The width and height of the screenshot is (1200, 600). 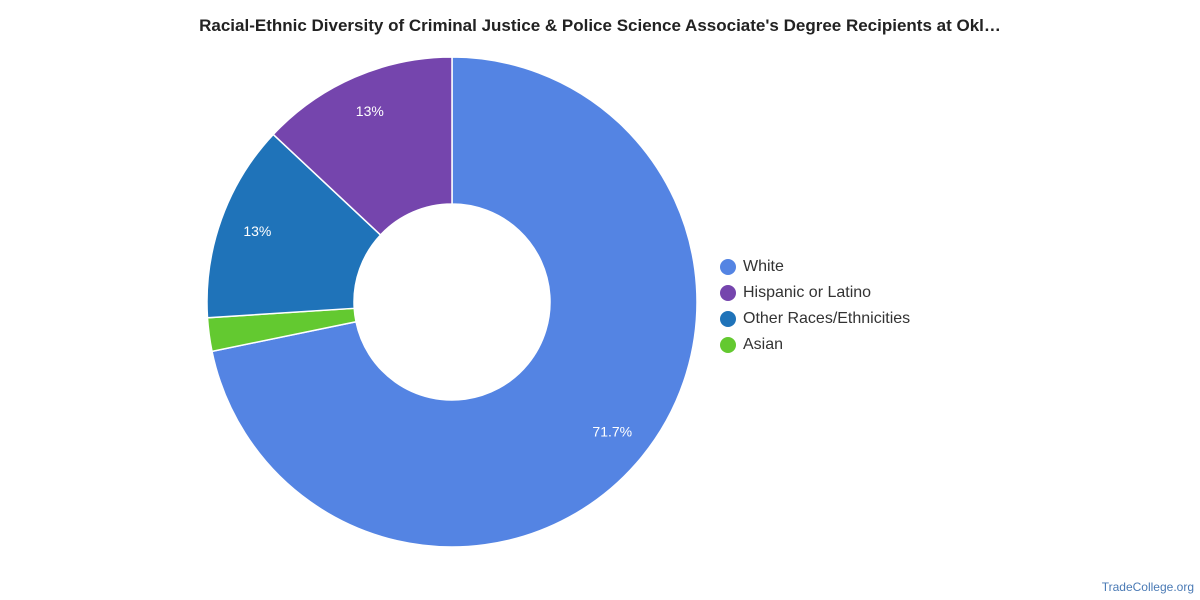 I want to click on legend-swatch-other-races, so click(x=728, y=319).